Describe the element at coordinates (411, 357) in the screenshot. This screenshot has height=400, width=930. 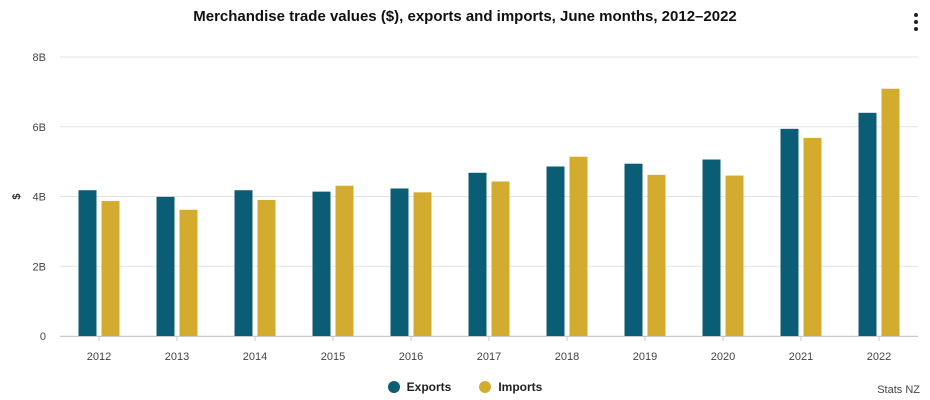
I see `x-tick-label: 2016` at that location.